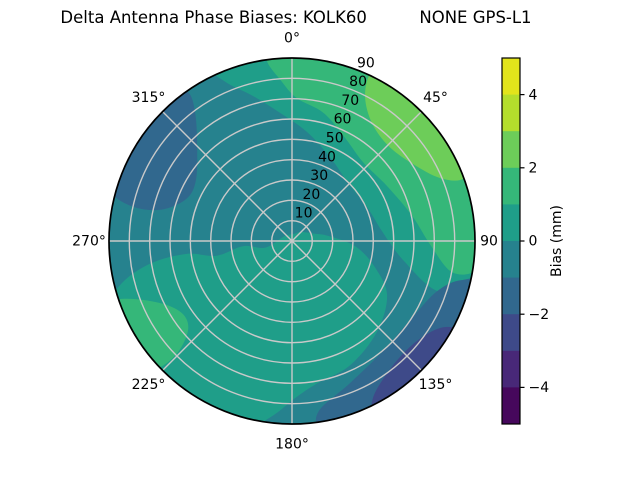 Image resolution: width=640 pixels, height=480 pixels. I want to click on colorbar-tick-label: 0, so click(533, 242).